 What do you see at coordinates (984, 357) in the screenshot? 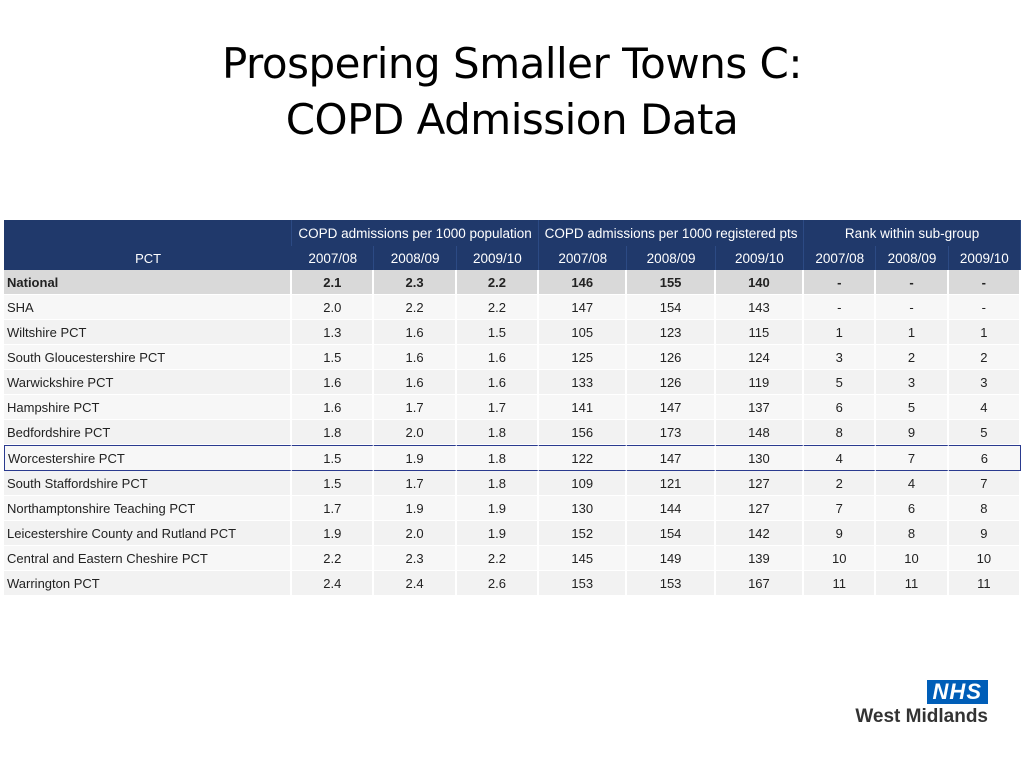
I see `value-cell: 2` at bounding box center [984, 357].